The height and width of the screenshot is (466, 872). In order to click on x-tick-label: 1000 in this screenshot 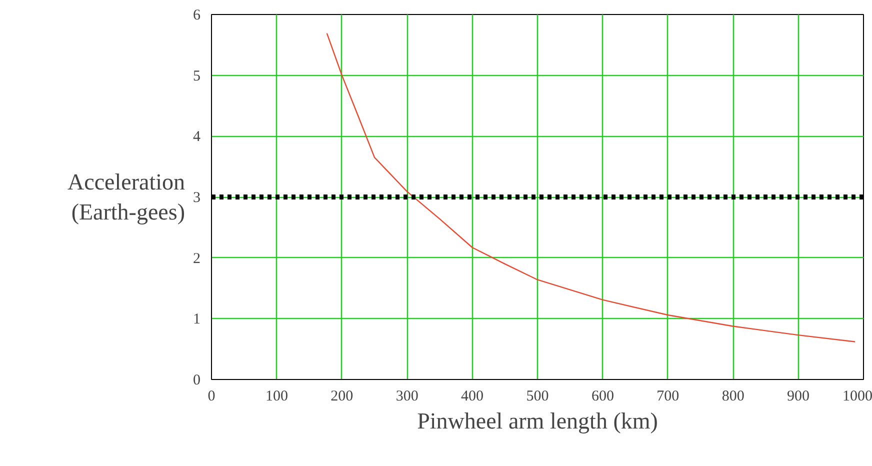, I will do `click(857, 396)`.